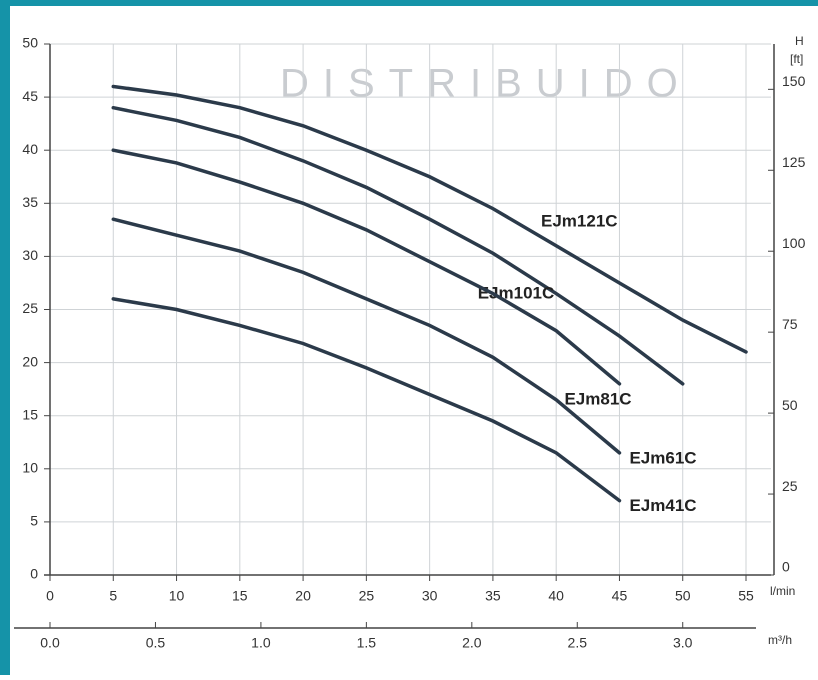 The height and width of the screenshot is (680, 818). I want to click on y2-tick-label: 125, so click(794, 162).